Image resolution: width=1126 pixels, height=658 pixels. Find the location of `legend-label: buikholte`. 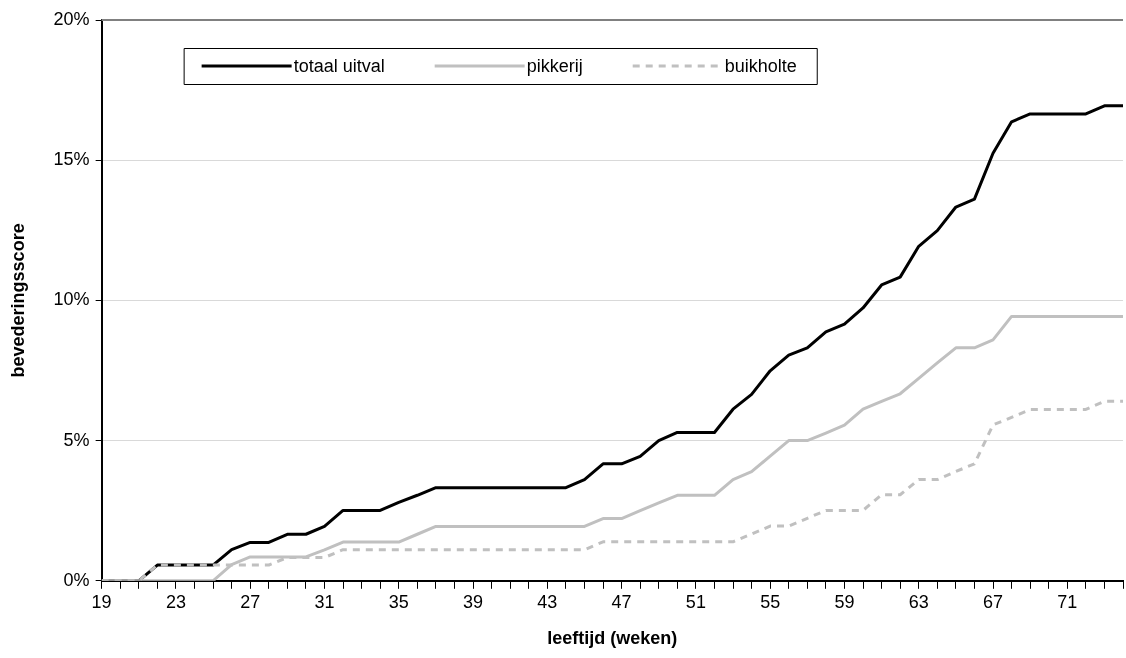

legend-label: buikholte is located at coordinates (760, 65).